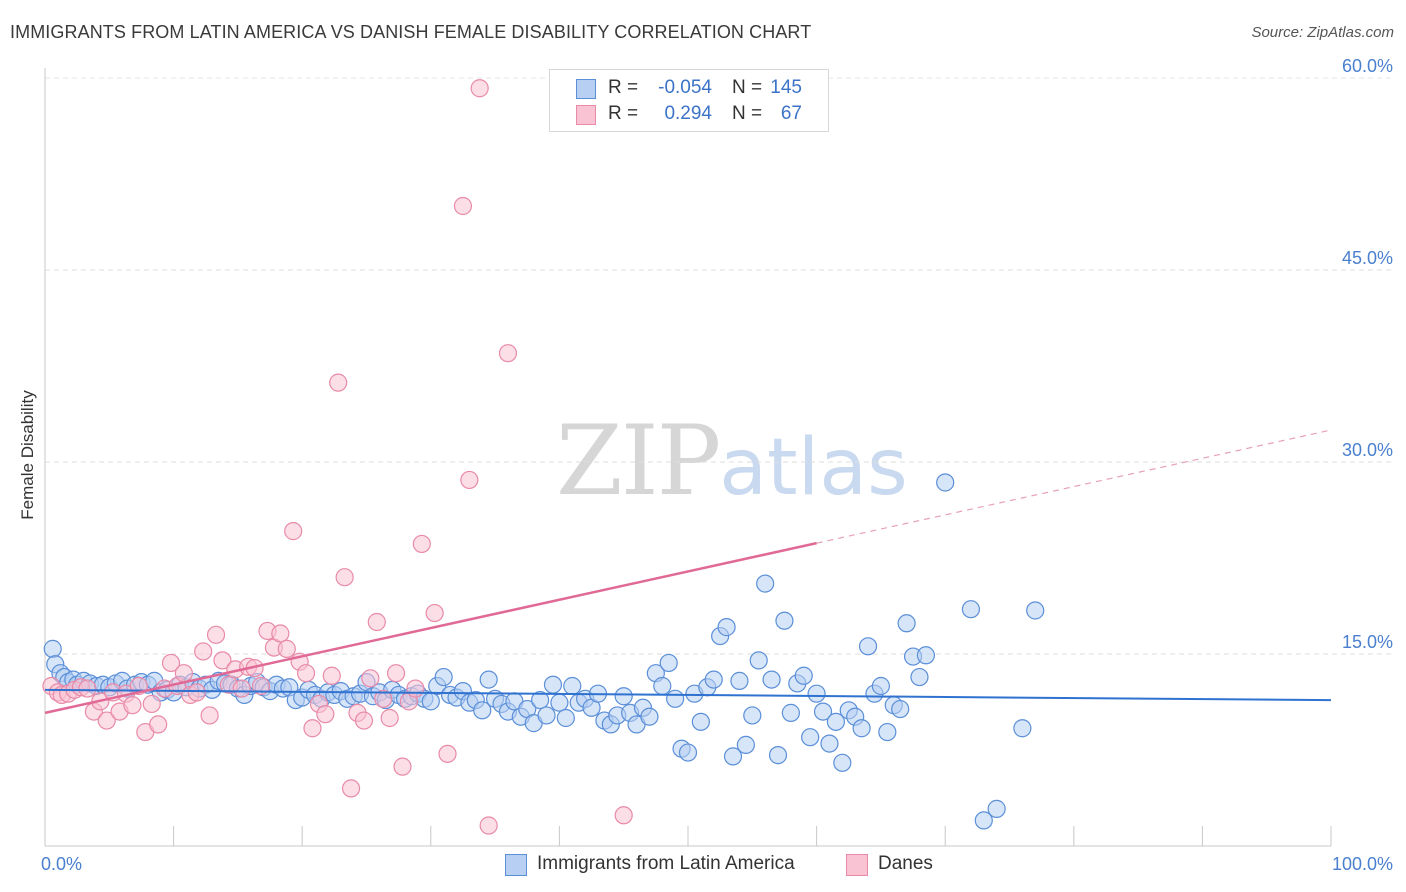  I want to click on watermark-zip: ZIP, so click(638, 461).